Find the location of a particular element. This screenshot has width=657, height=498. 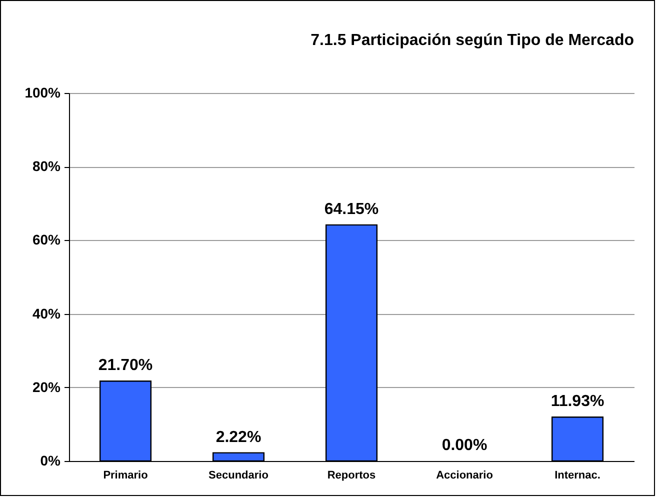

y-tick-label: 100% is located at coordinates (43, 92).